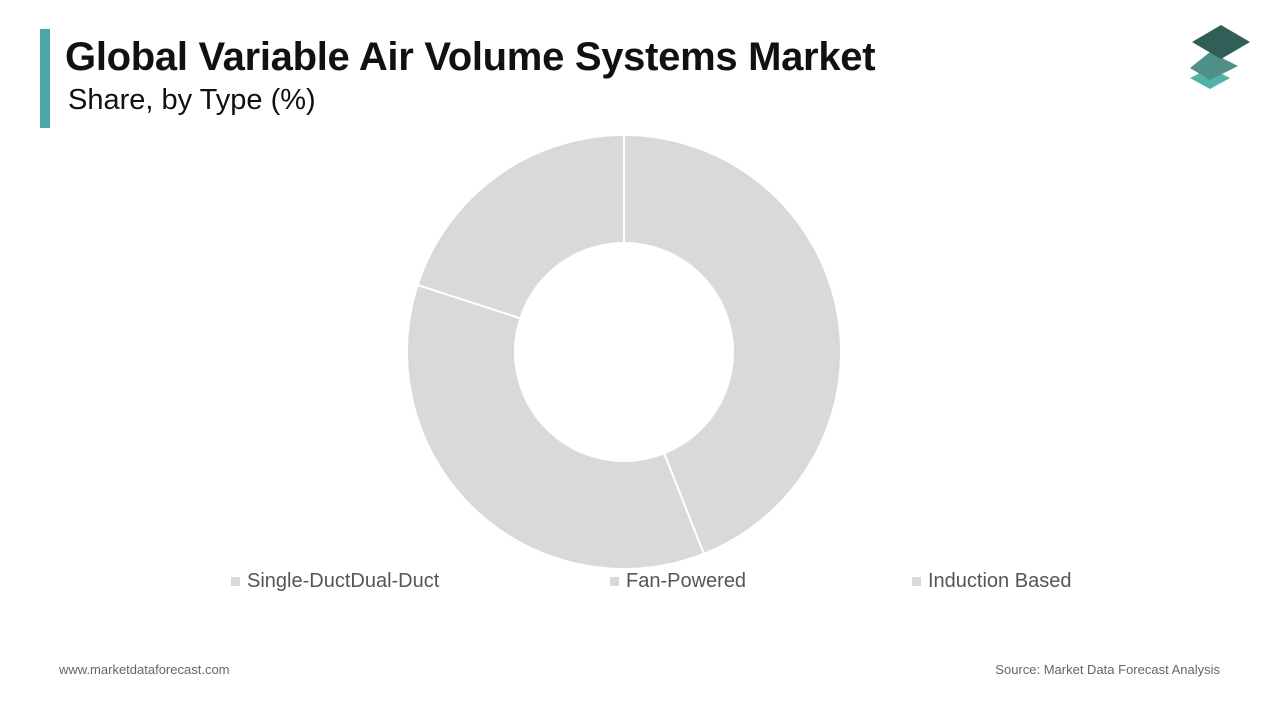  I want to click on legend-label: Single-DuctDual-Duct, so click(343, 581).